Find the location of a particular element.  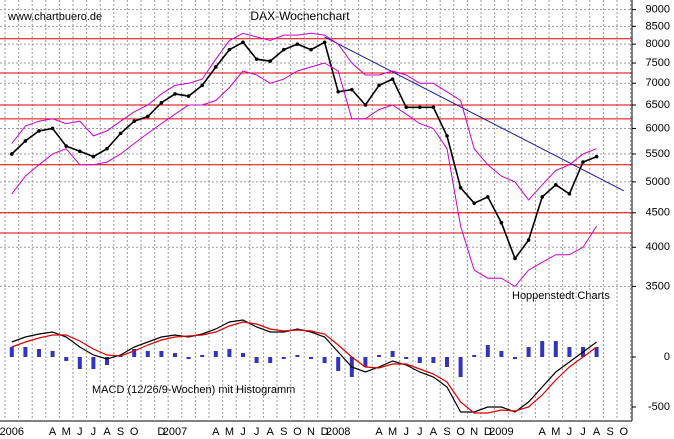

y-tick-label: 9000 is located at coordinates (658, 10).